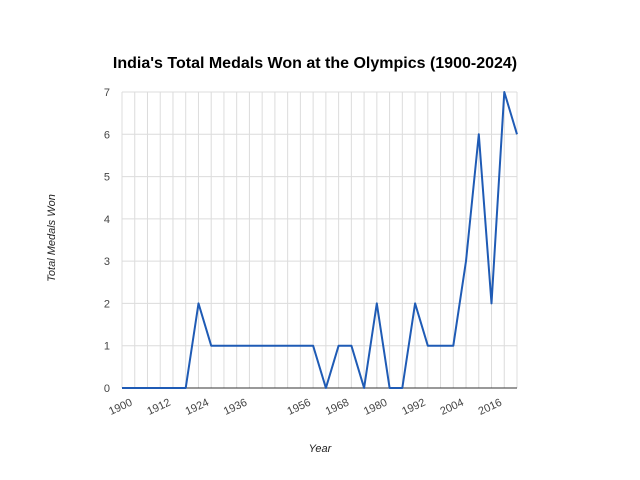  I want to click on x-tick-label: 1924, so click(197, 407).